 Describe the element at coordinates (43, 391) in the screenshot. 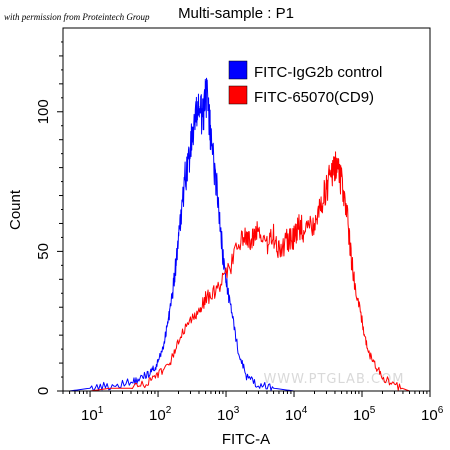

I see `y-tick-label: 0` at that location.